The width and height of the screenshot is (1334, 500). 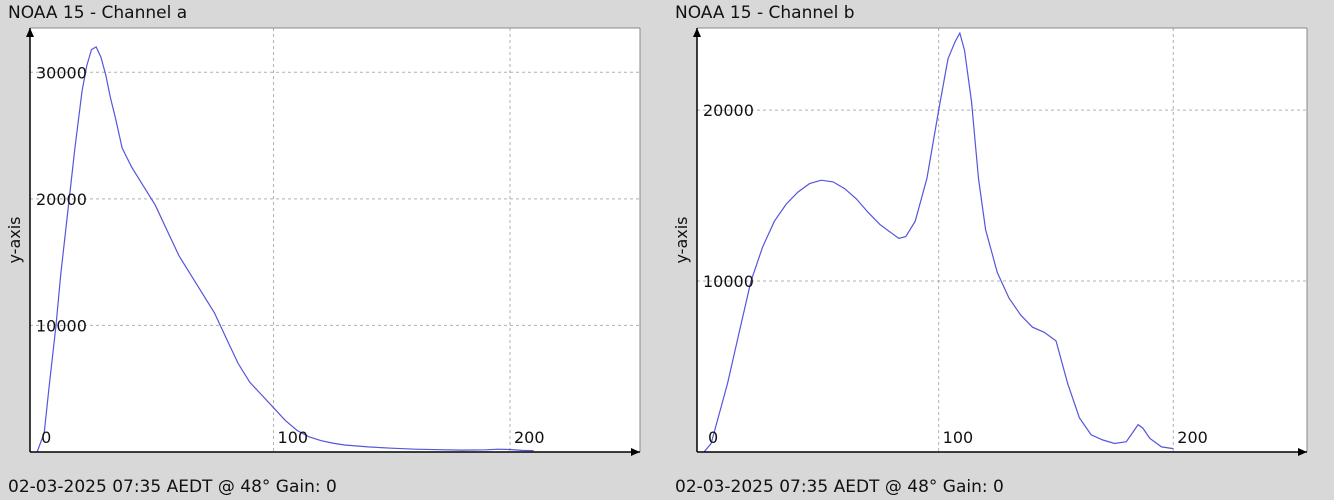 I want to click on chart-title: NOAA 15 - Channel b, so click(x=765, y=13).